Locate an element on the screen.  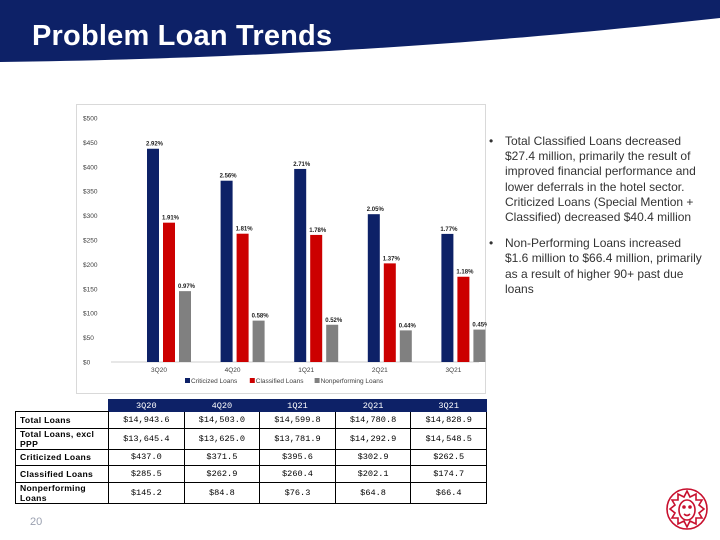
table-cell: $14,780.8 is located at coordinates (373, 420).